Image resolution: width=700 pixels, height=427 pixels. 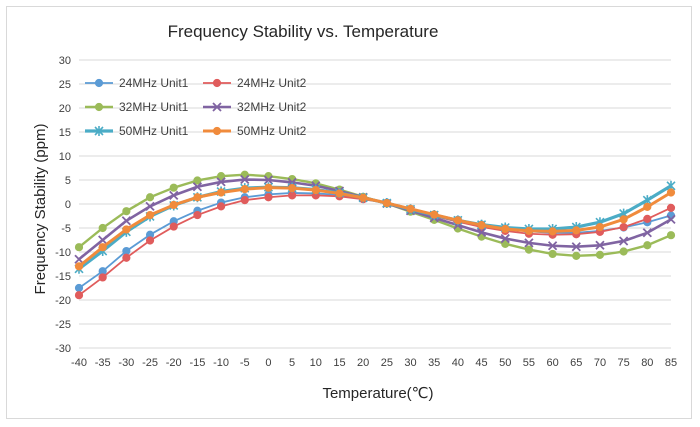 What do you see at coordinates (63, 349) in the screenshot?
I see `y-tick-label: -30` at bounding box center [63, 349].